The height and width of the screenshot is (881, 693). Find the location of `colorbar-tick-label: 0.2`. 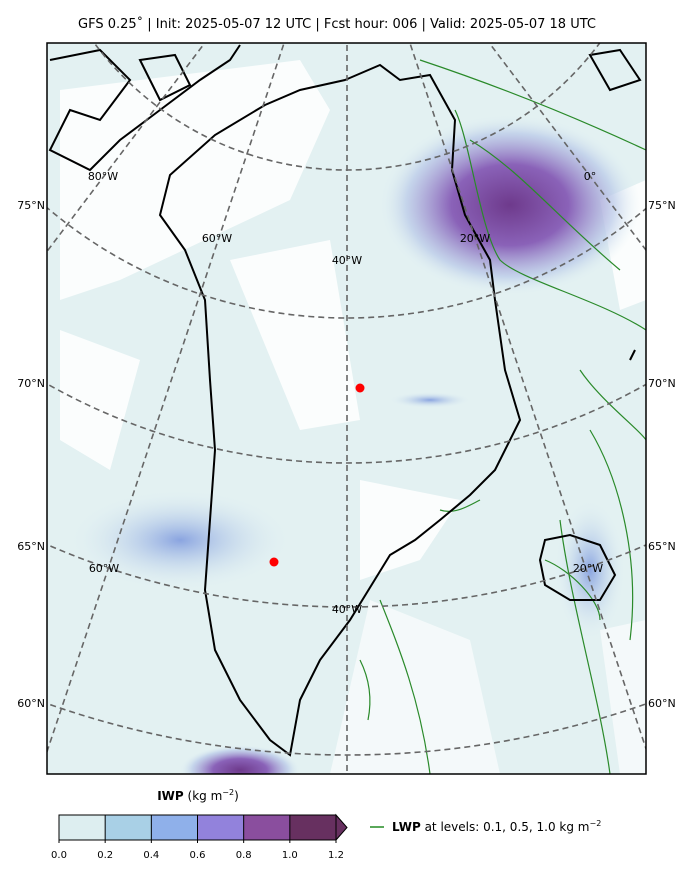

colorbar-tick-label: 0.2 is located at coordinates (105, 855).